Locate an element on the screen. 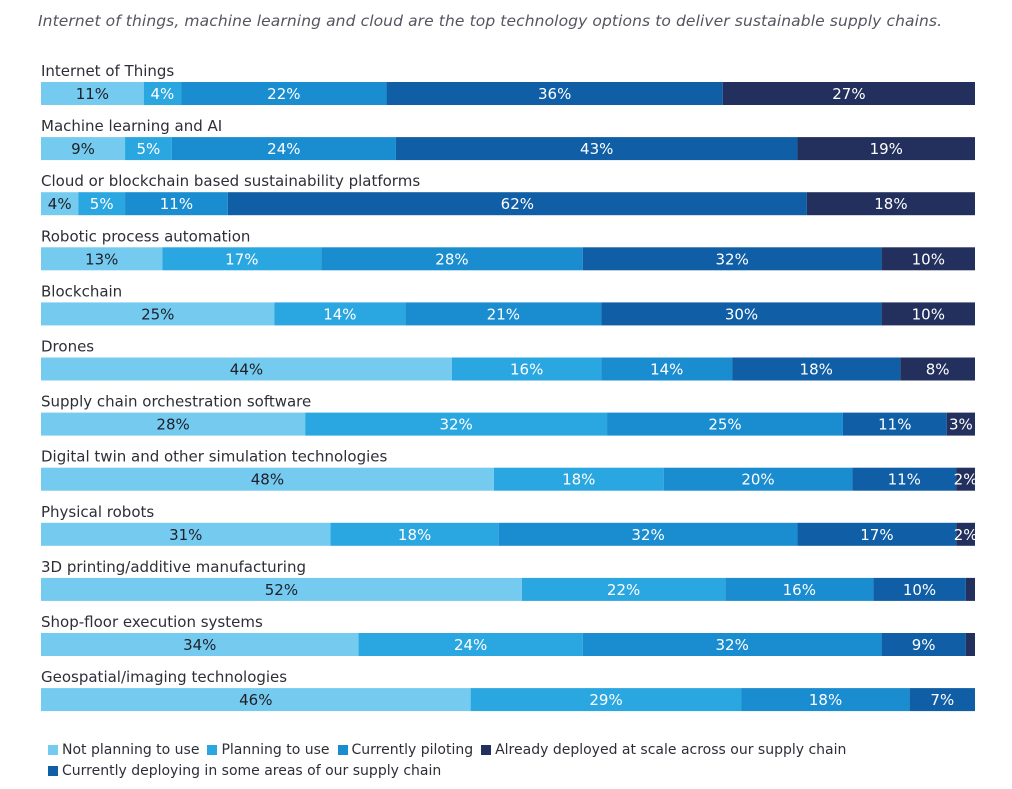 This screenshot has height=789, width=1012. data-label-blockchain-planning-to-use: 14% is located at coordinates (339, 314).